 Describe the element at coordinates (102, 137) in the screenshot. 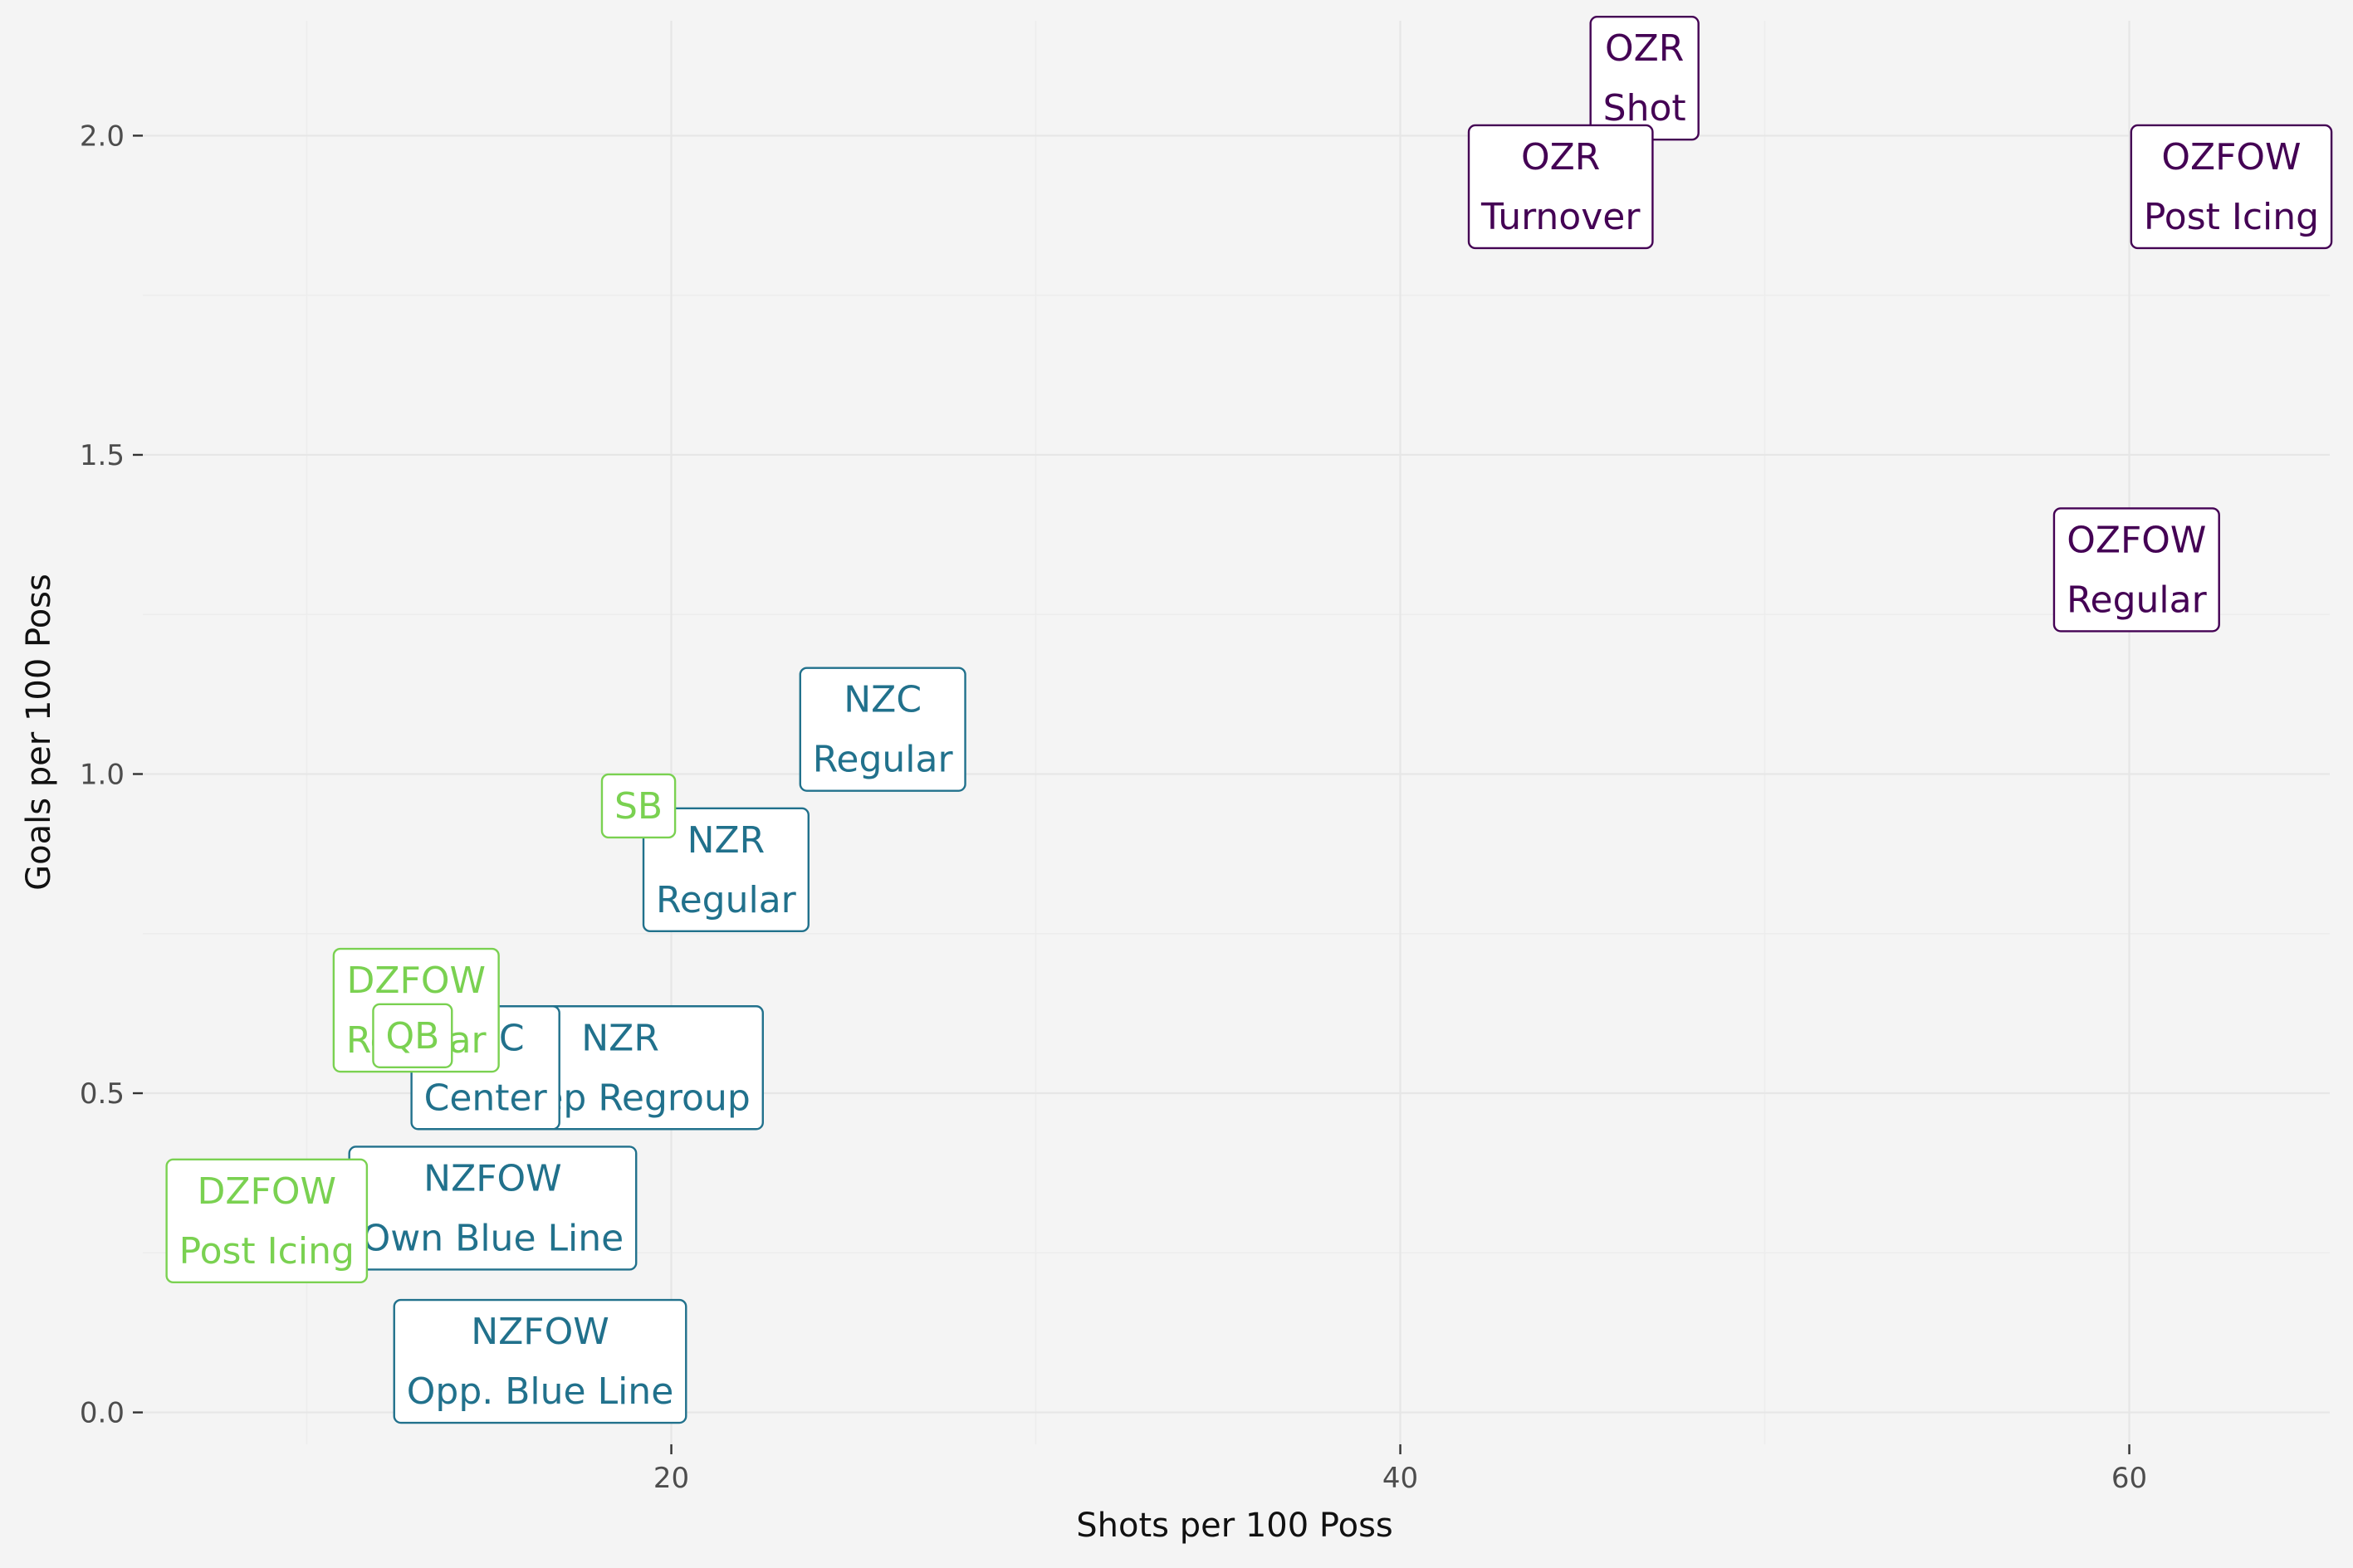

I see `y-tick-label: 2.0` at that location.